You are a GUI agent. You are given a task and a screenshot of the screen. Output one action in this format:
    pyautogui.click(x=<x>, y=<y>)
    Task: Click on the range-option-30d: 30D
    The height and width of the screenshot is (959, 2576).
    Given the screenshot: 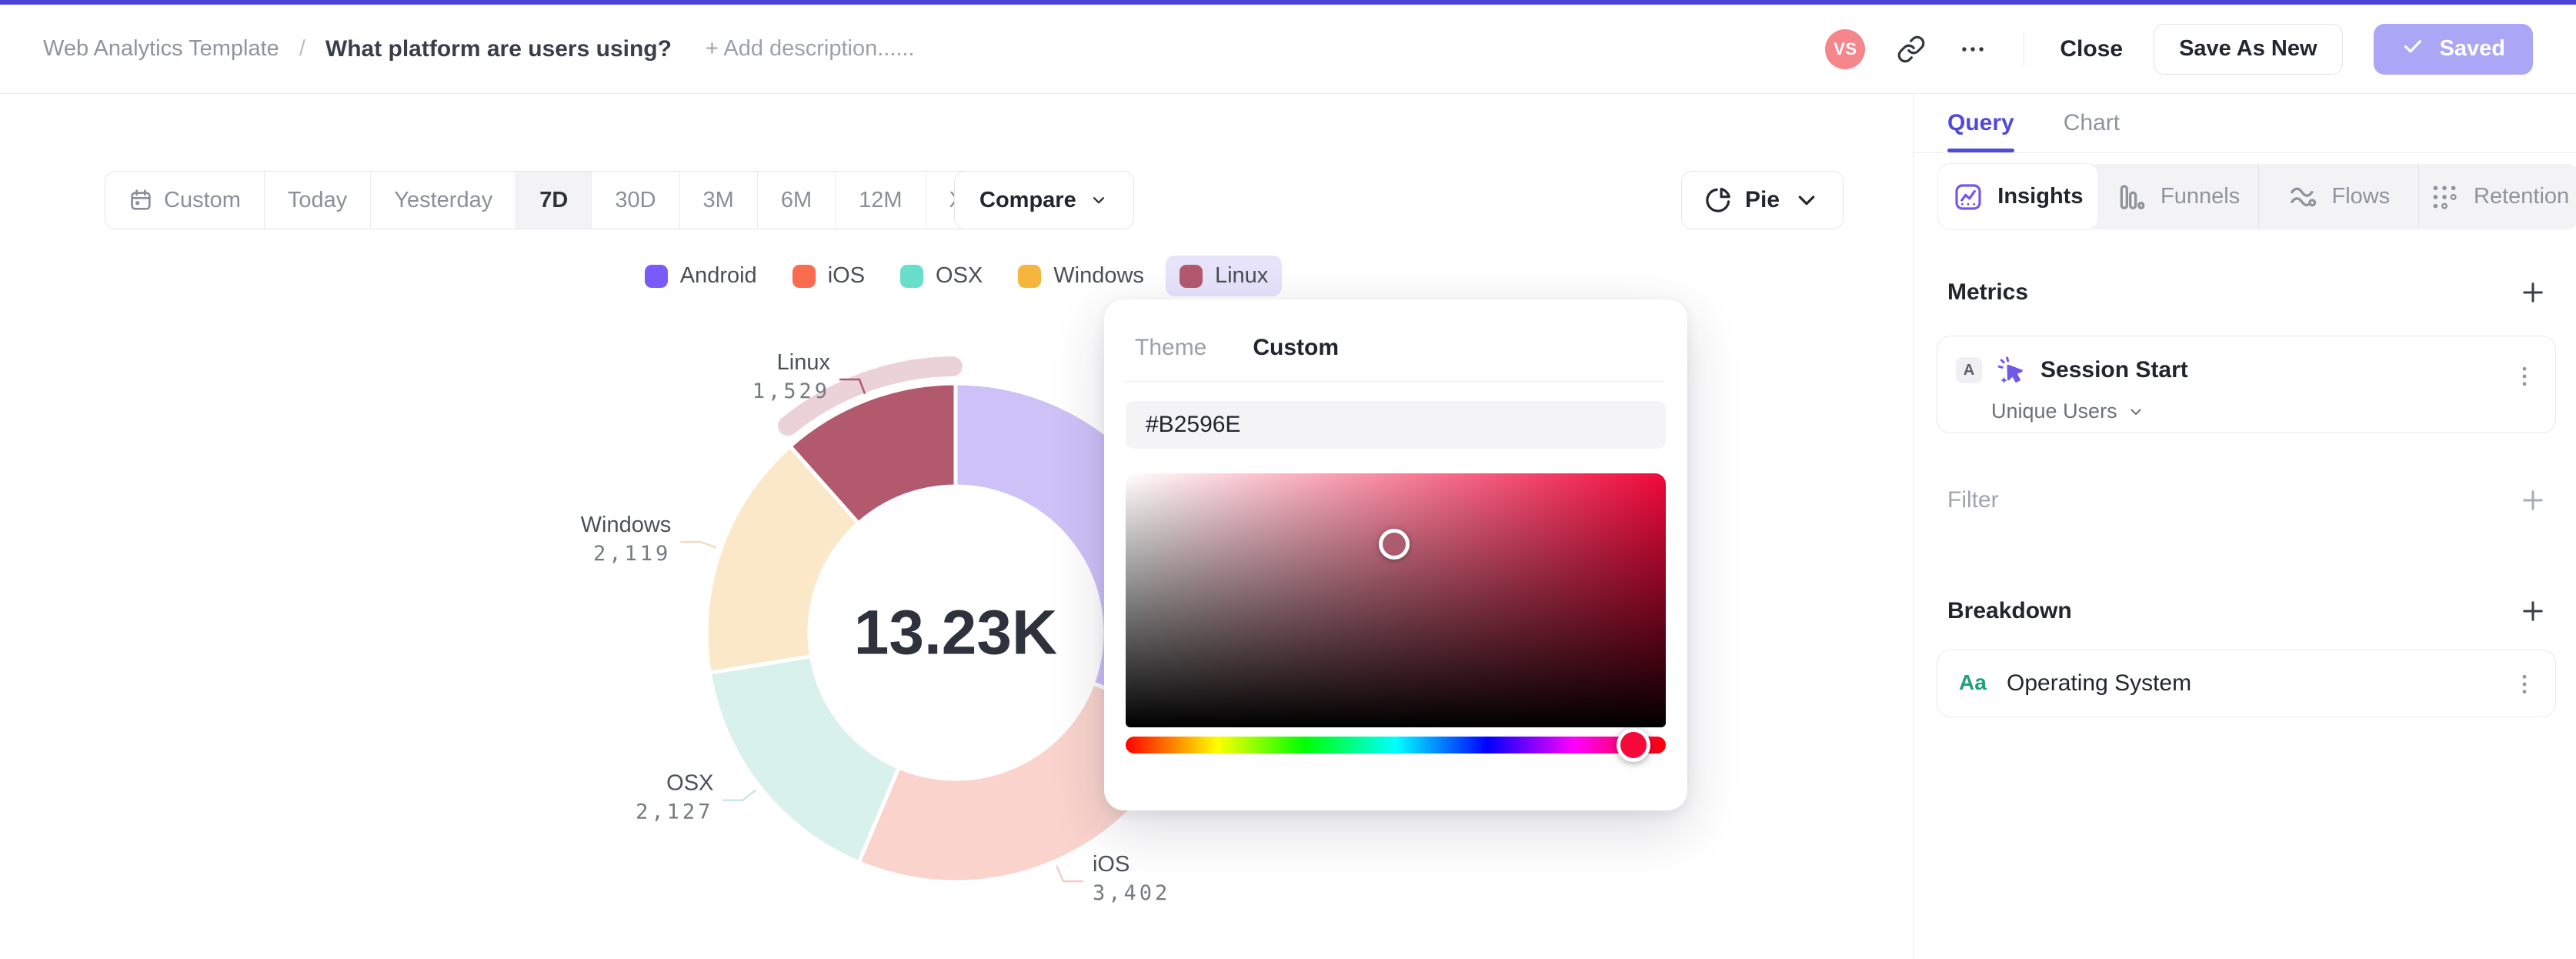 What is the action you would take?
    pyautogui.click(x=636, y=200)
    